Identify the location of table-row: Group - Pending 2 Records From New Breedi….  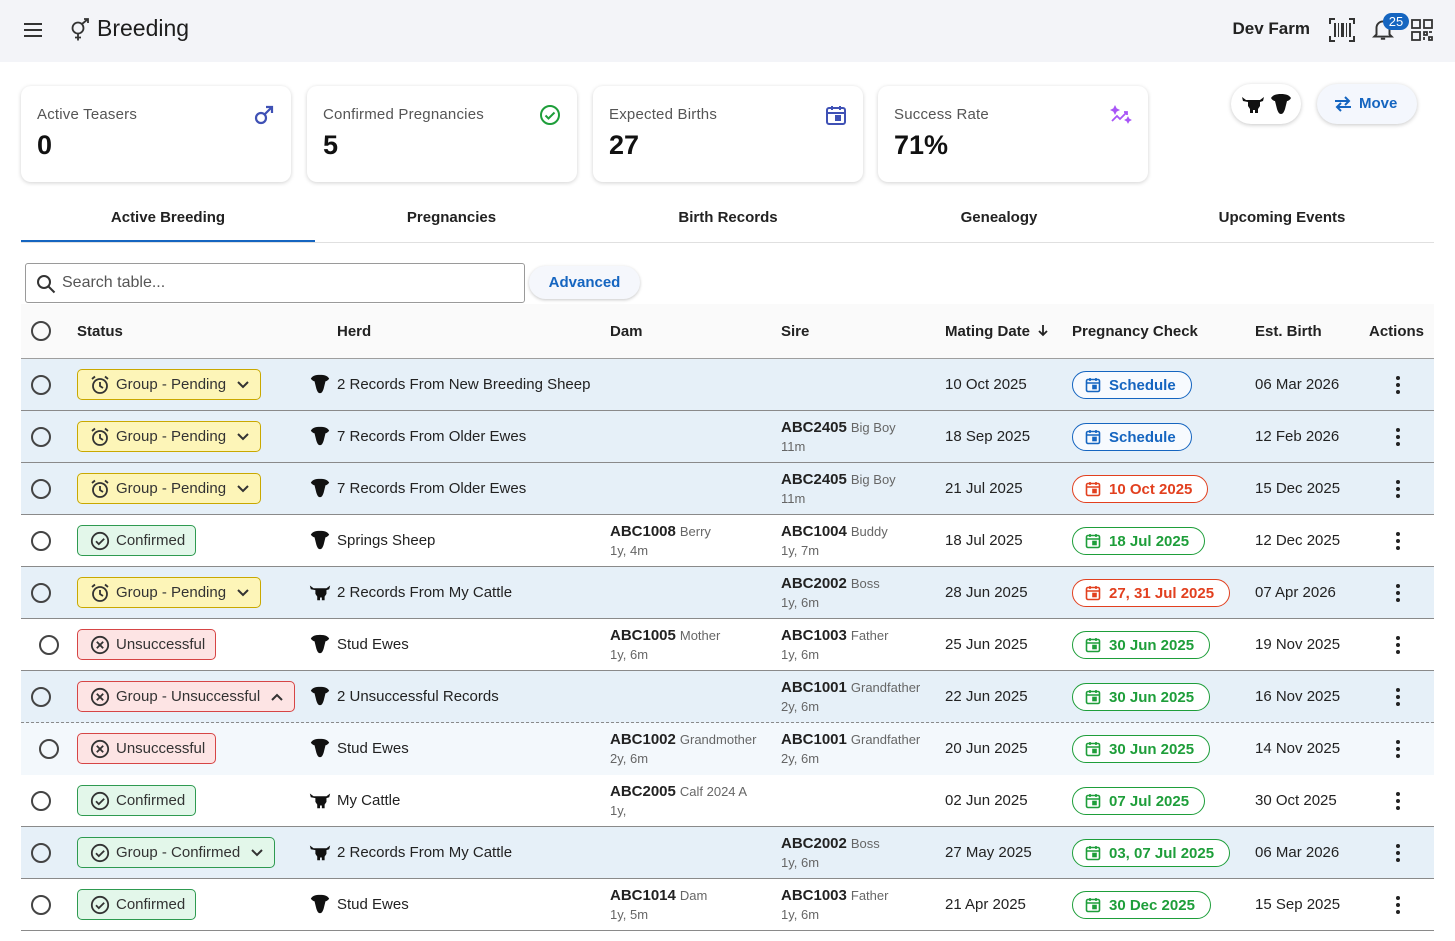
(727, 385).